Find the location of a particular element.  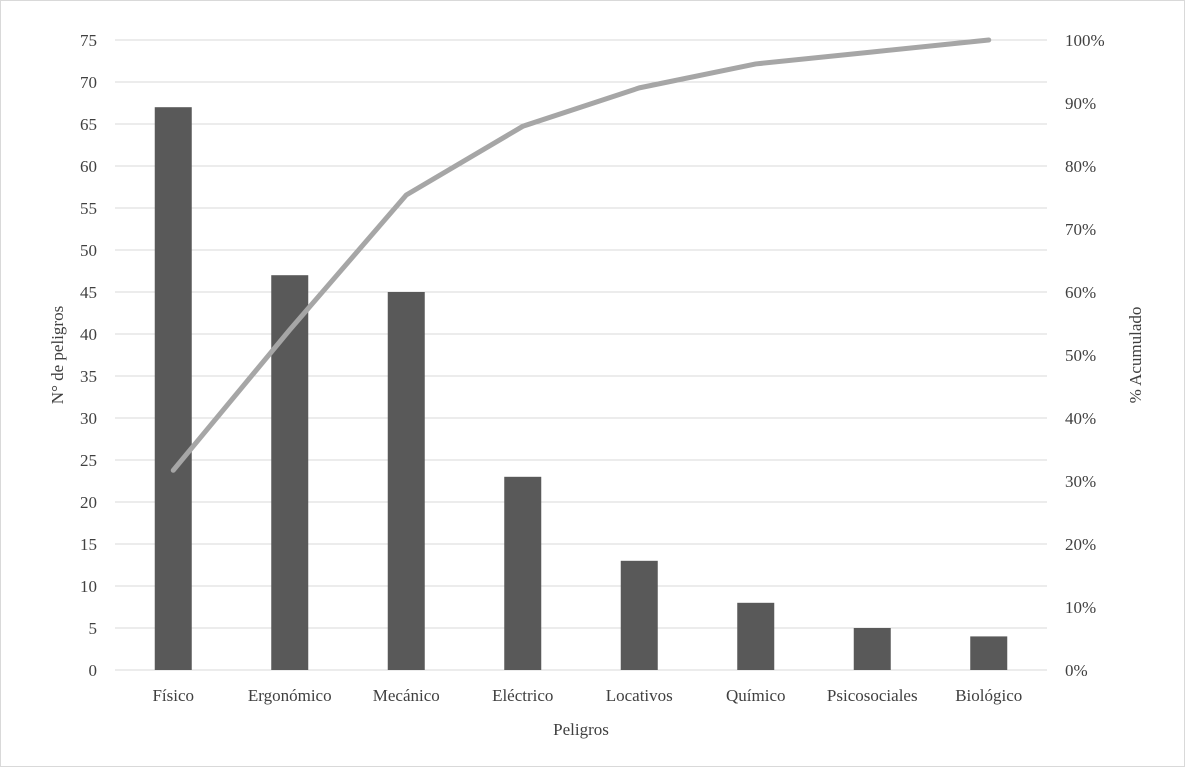

x-tick-label: Psicosociales is located at coordinates (872, 695).